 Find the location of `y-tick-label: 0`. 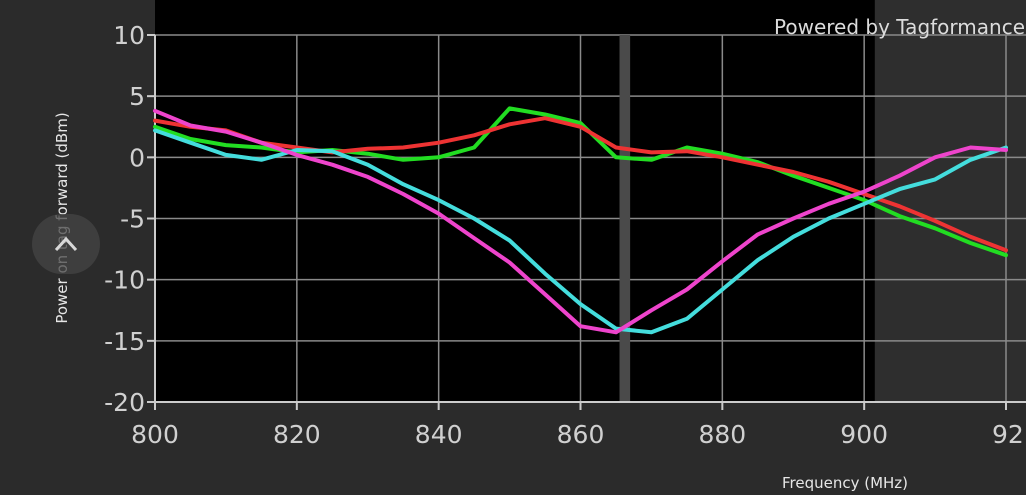

y-tick-label: 0 is located at coordinates (137, 157).